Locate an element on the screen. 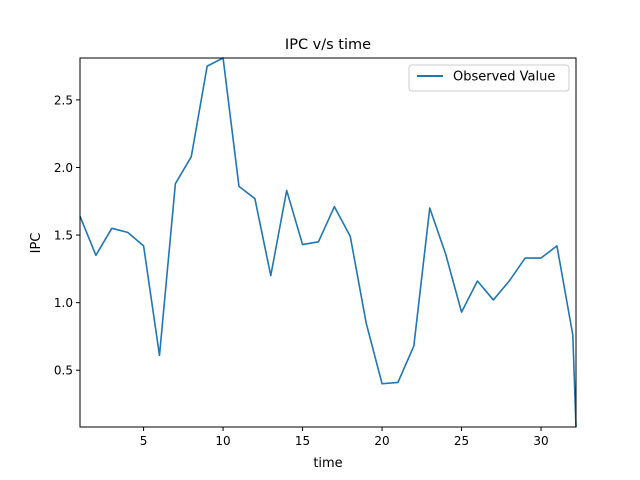  x-axis-label: time is located at coordinates (327, 463).